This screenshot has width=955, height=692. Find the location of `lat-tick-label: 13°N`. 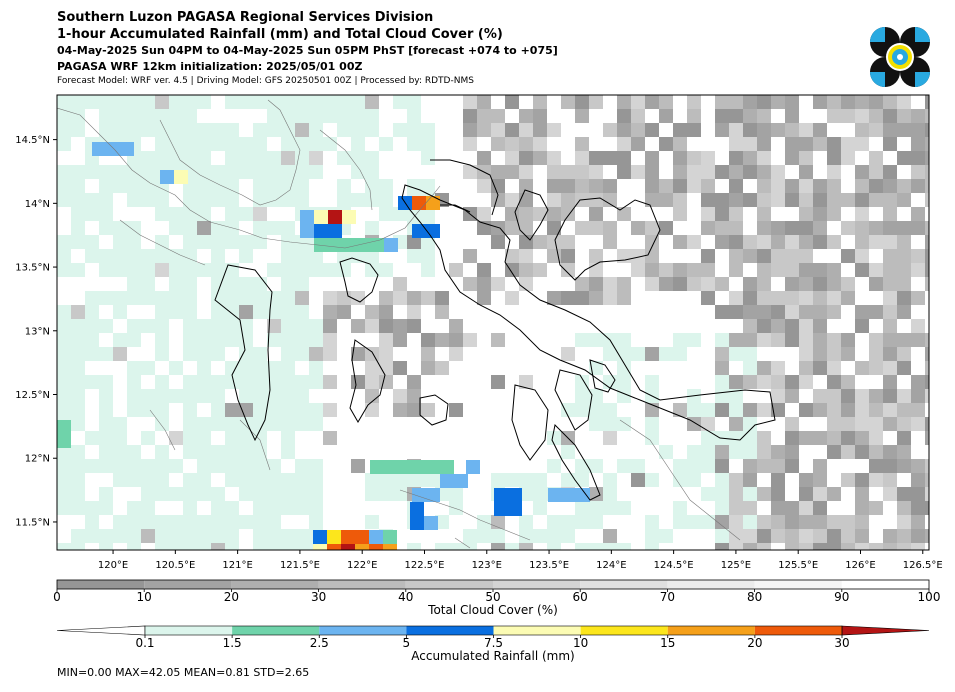

lat-tick-label: 13°N is located at coordinates (37, 331).